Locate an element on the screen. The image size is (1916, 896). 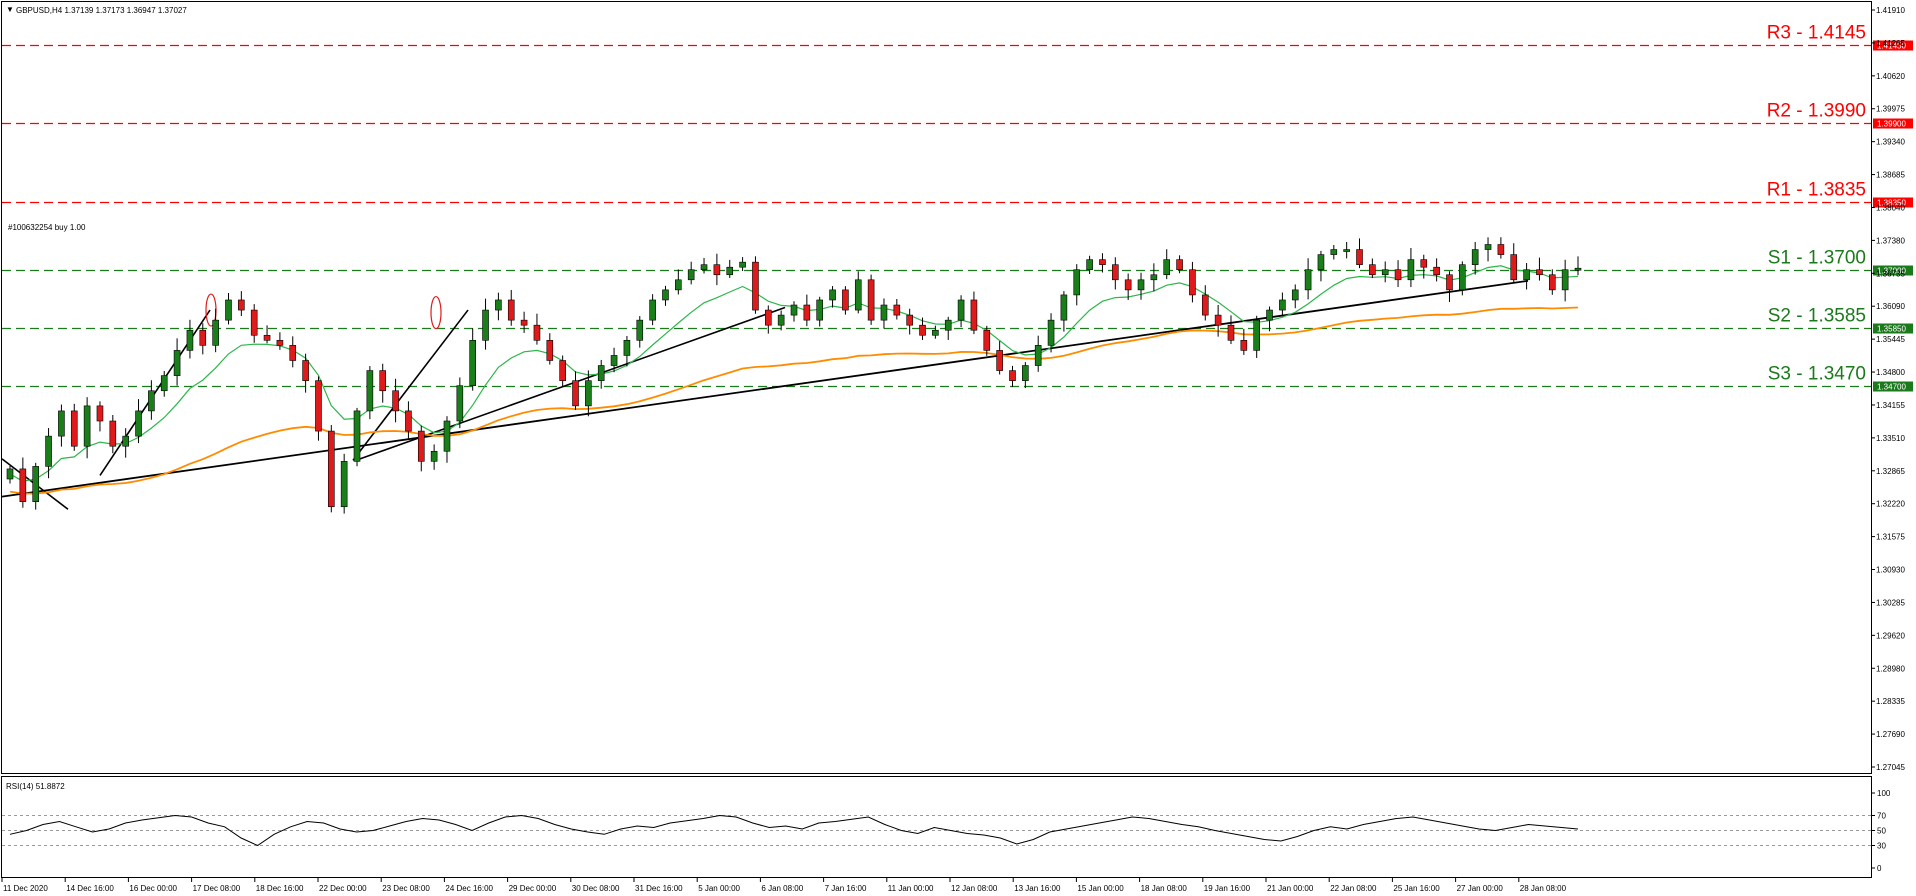
y-tick-label: 1.35445 is located at coordinates (1890, 339).